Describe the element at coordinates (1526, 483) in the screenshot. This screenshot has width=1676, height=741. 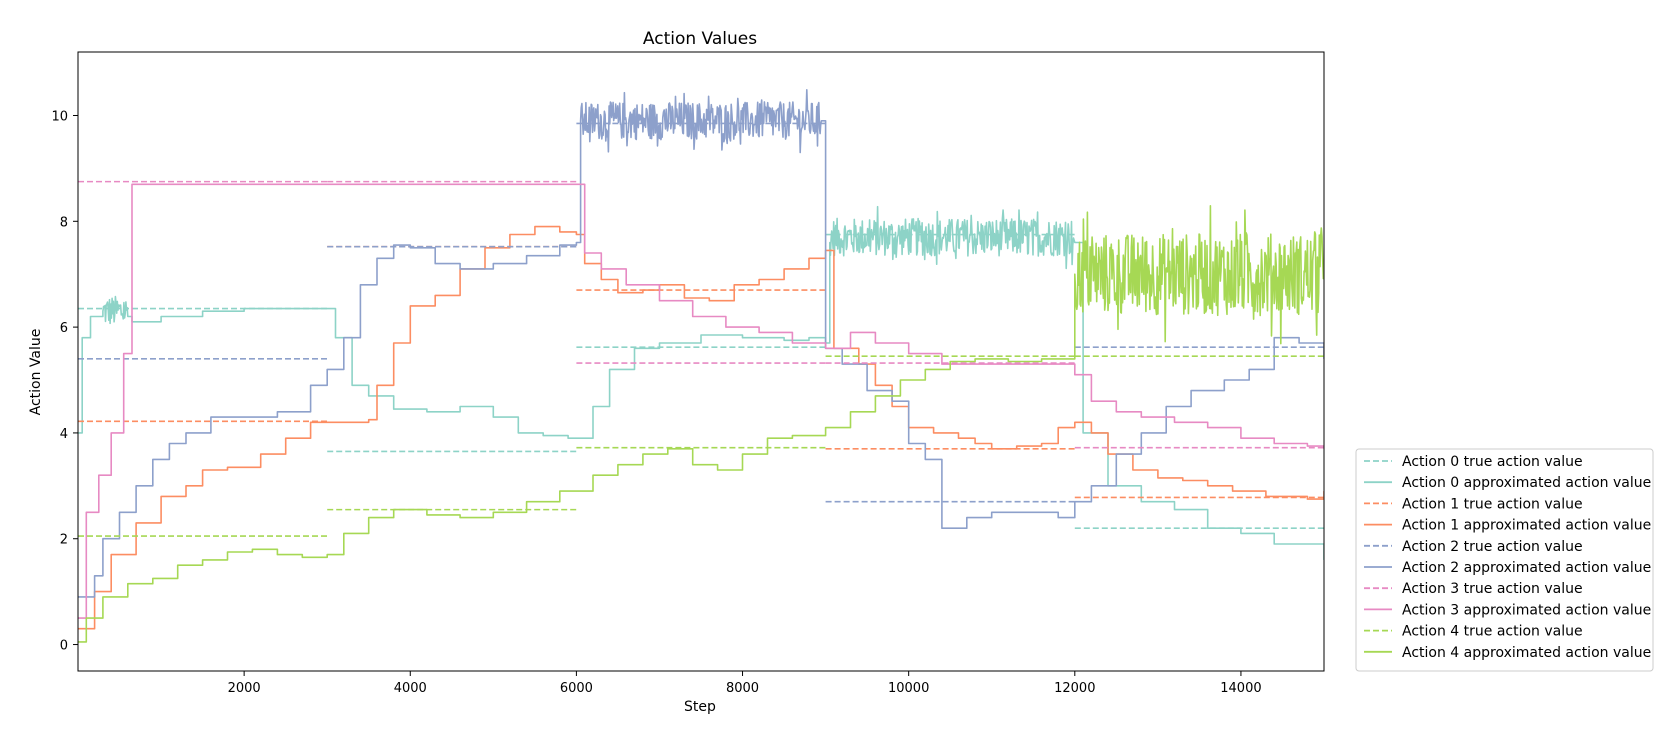
I see `legend-label: Action 0 approximated action value` at that location.